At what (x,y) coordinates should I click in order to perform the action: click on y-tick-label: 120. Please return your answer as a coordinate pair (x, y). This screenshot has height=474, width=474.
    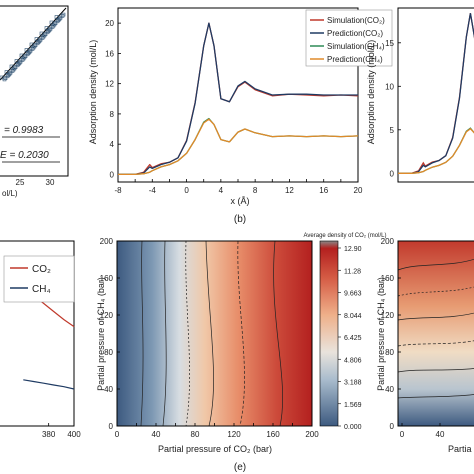
    Looking at the image, I should click on (107, 315).